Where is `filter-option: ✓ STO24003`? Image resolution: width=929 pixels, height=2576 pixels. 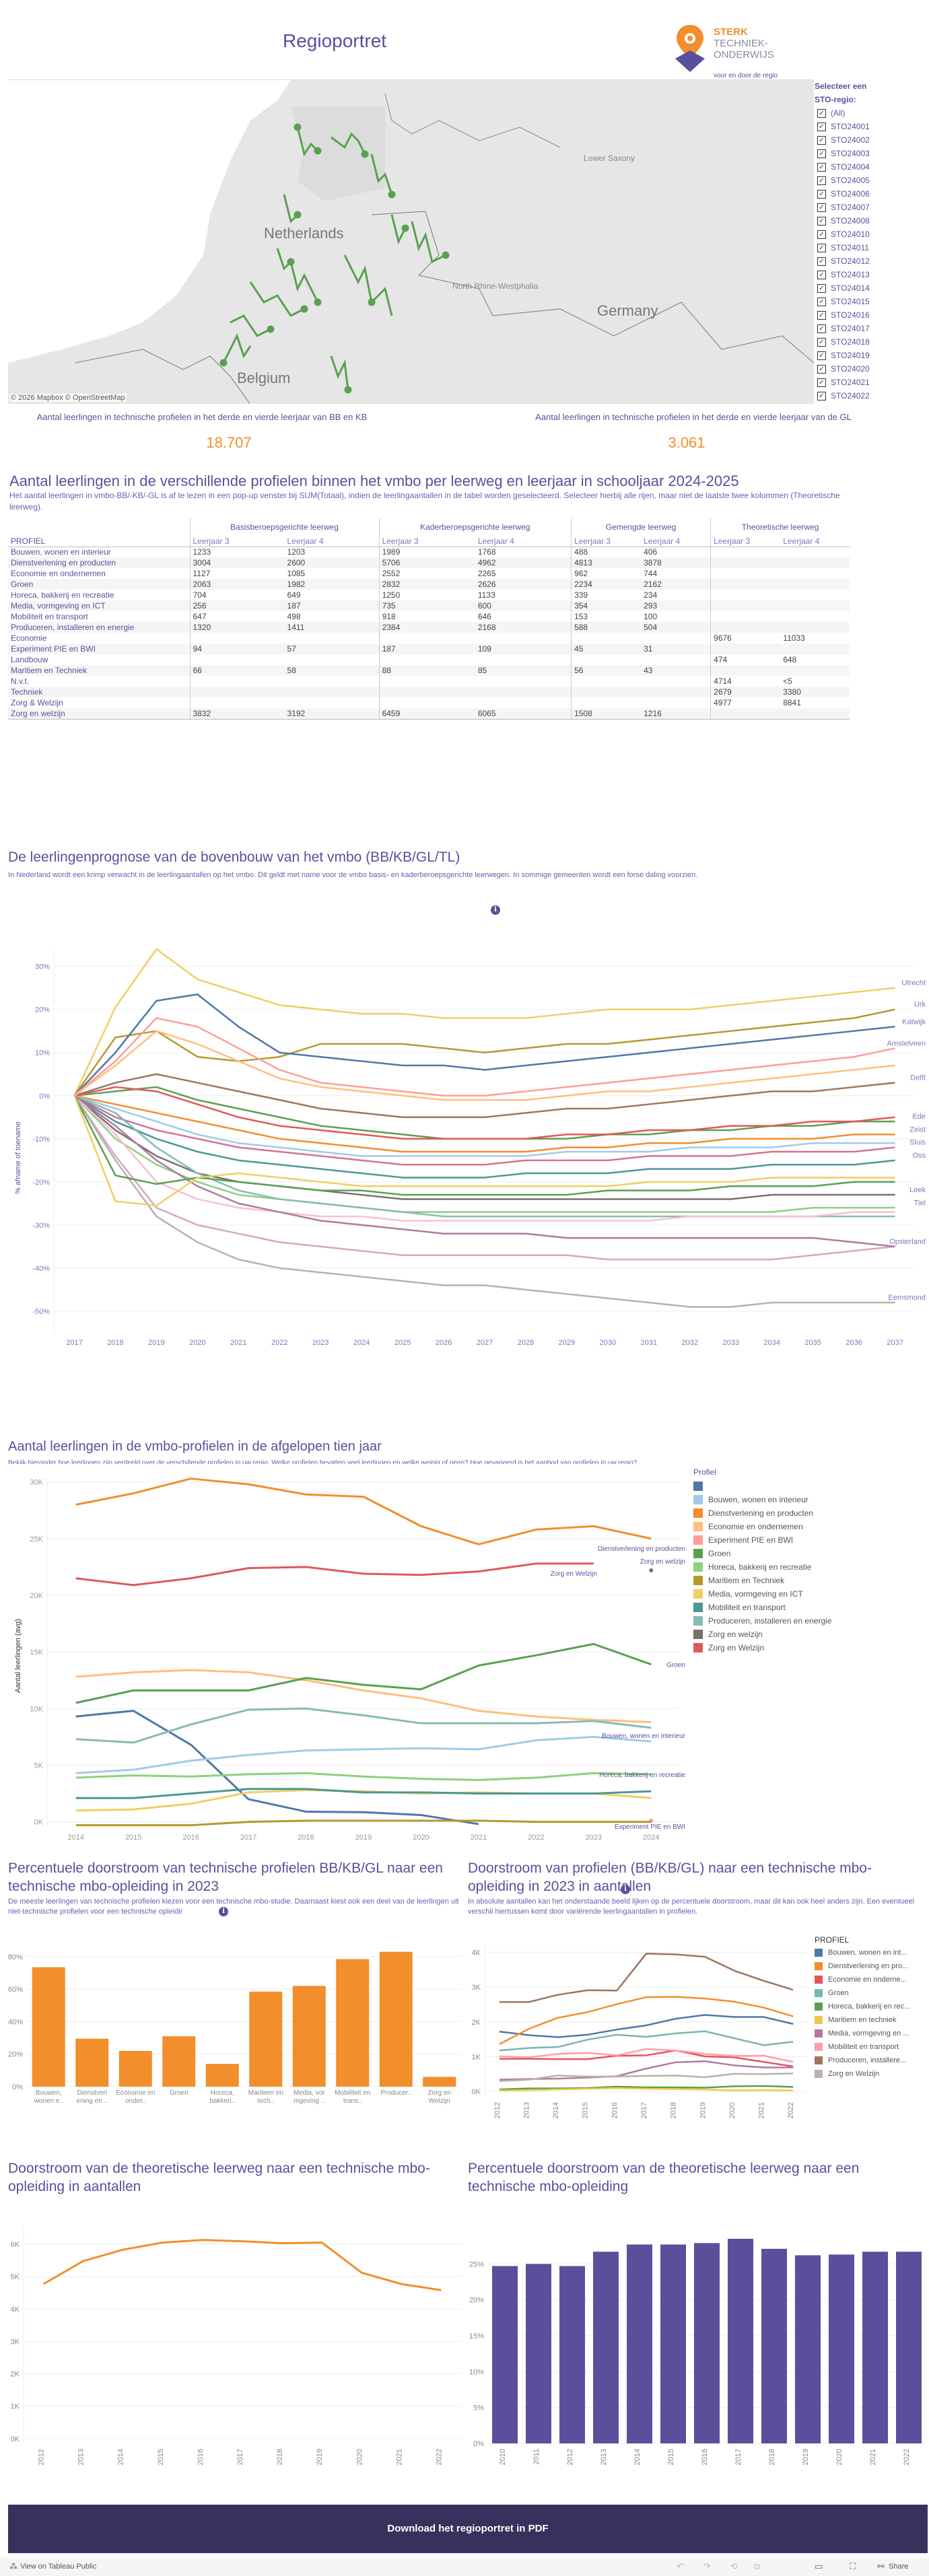
filter-option: ✓ STO24003 is located at coordinates (870, 153).